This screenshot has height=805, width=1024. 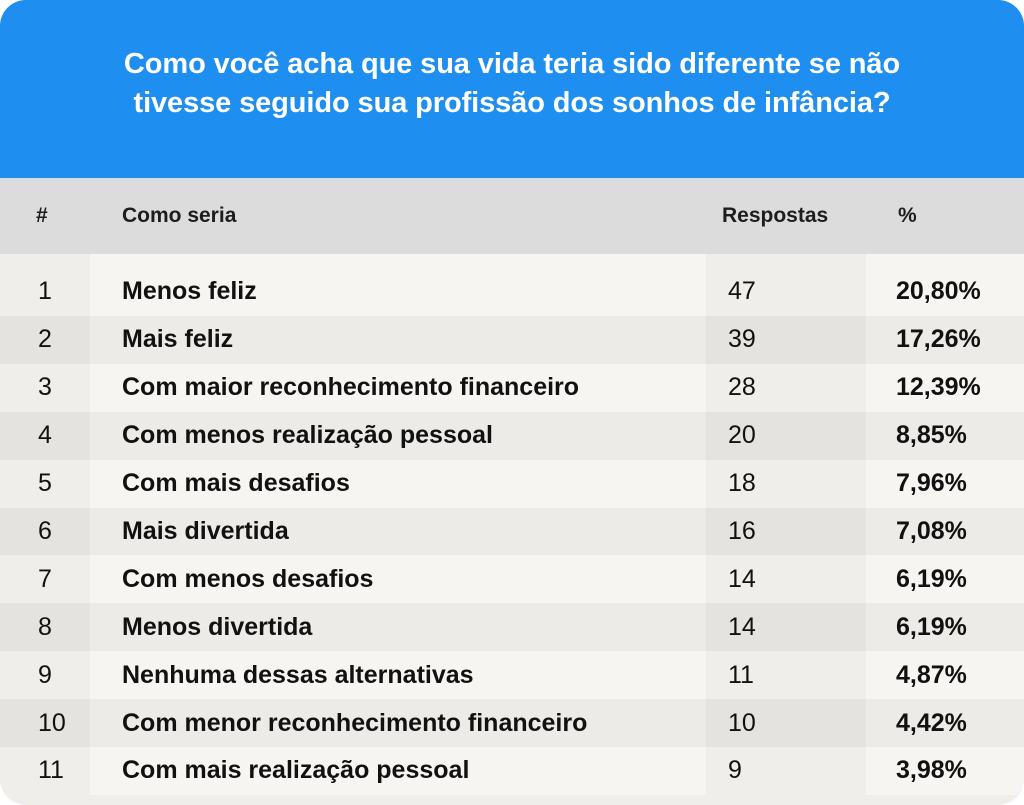 I want to click on row-percent: 4,42%, so click(x=945, y=723).